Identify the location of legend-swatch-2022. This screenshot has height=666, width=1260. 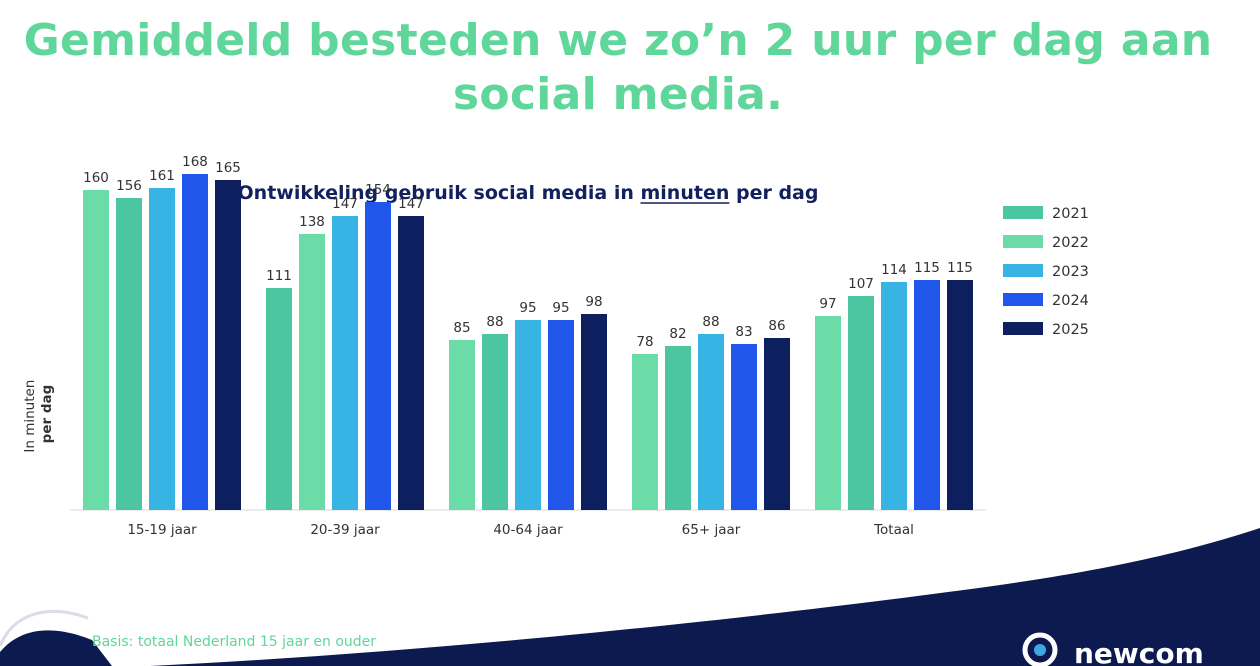
(1023, 241).